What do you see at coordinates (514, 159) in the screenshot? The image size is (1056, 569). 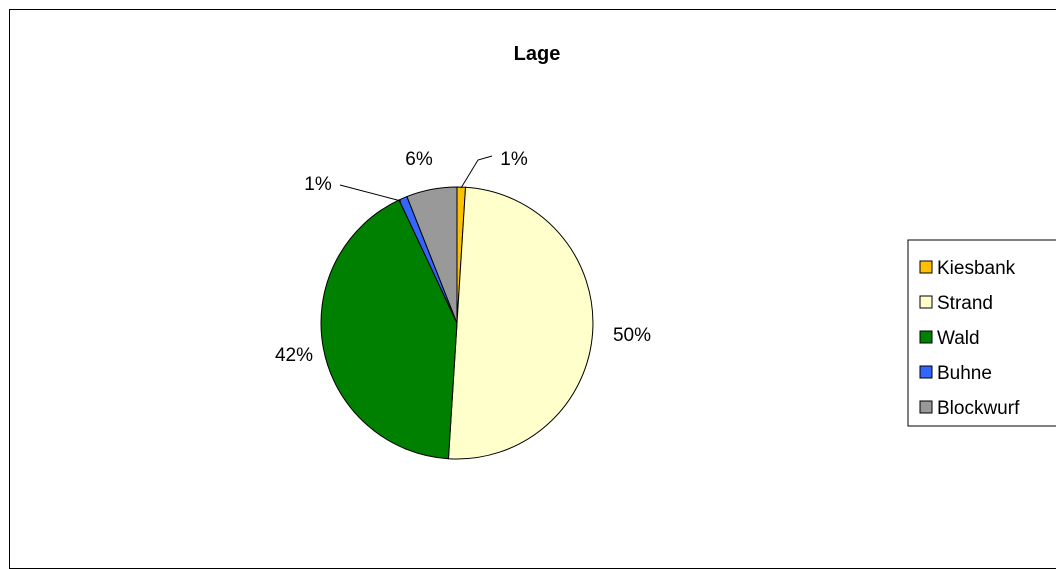 I see `data-label-kiesbank: 1%` at bounding box center [514, 159].